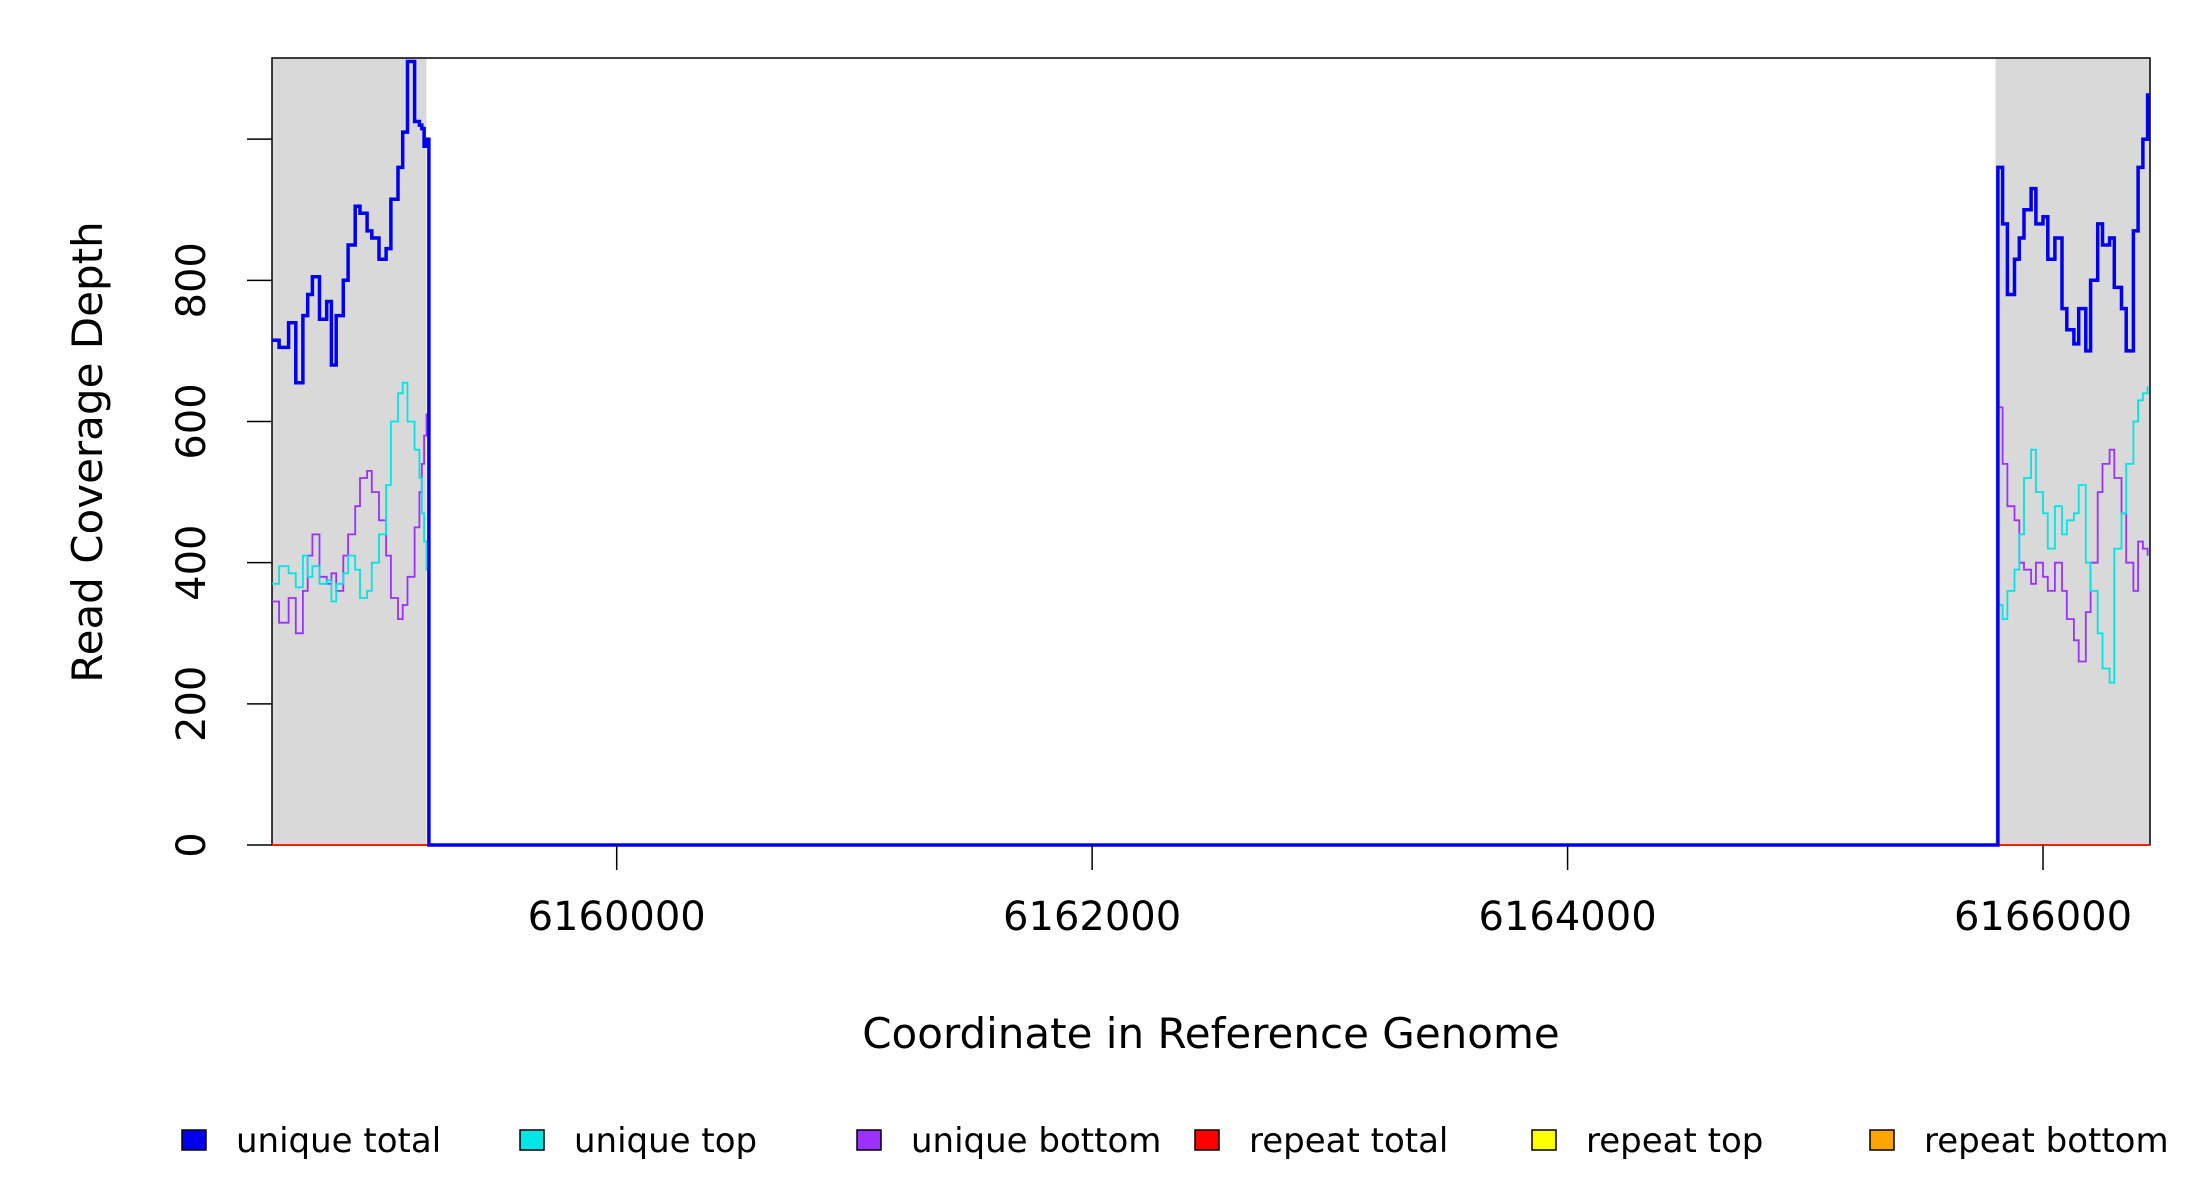  What do you see at coordinates (1036, 1141) in the screenshot?
I see `legend-label-unique-bottom: unique bottom` at bounding box center [1036, 1141].